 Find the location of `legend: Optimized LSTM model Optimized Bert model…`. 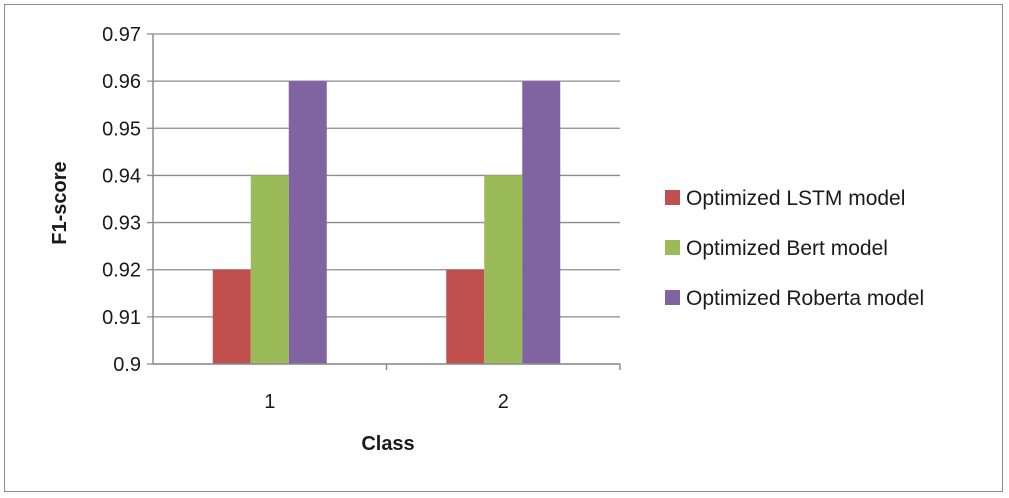

legend: Optimized LSTM model Optimized Bert model… is located at coordinates (794, 248).